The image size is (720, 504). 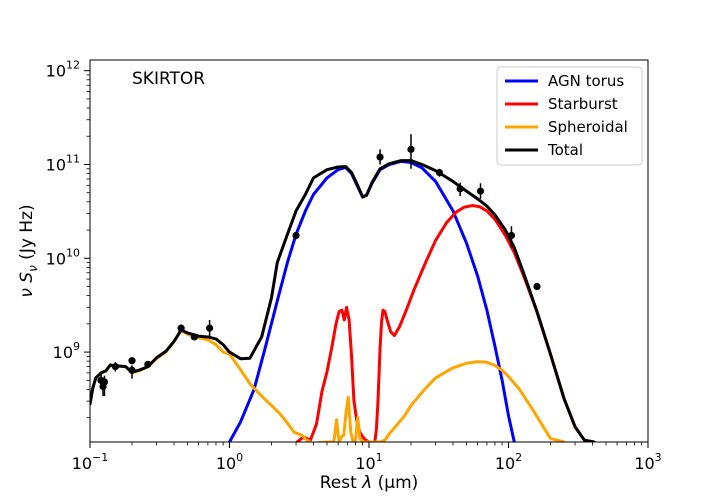 What do you see at coordinates (588, 127) in the screenshot?
I see `legend-label-spheroidal: Spheroidal` at bounding box center [588, 127].